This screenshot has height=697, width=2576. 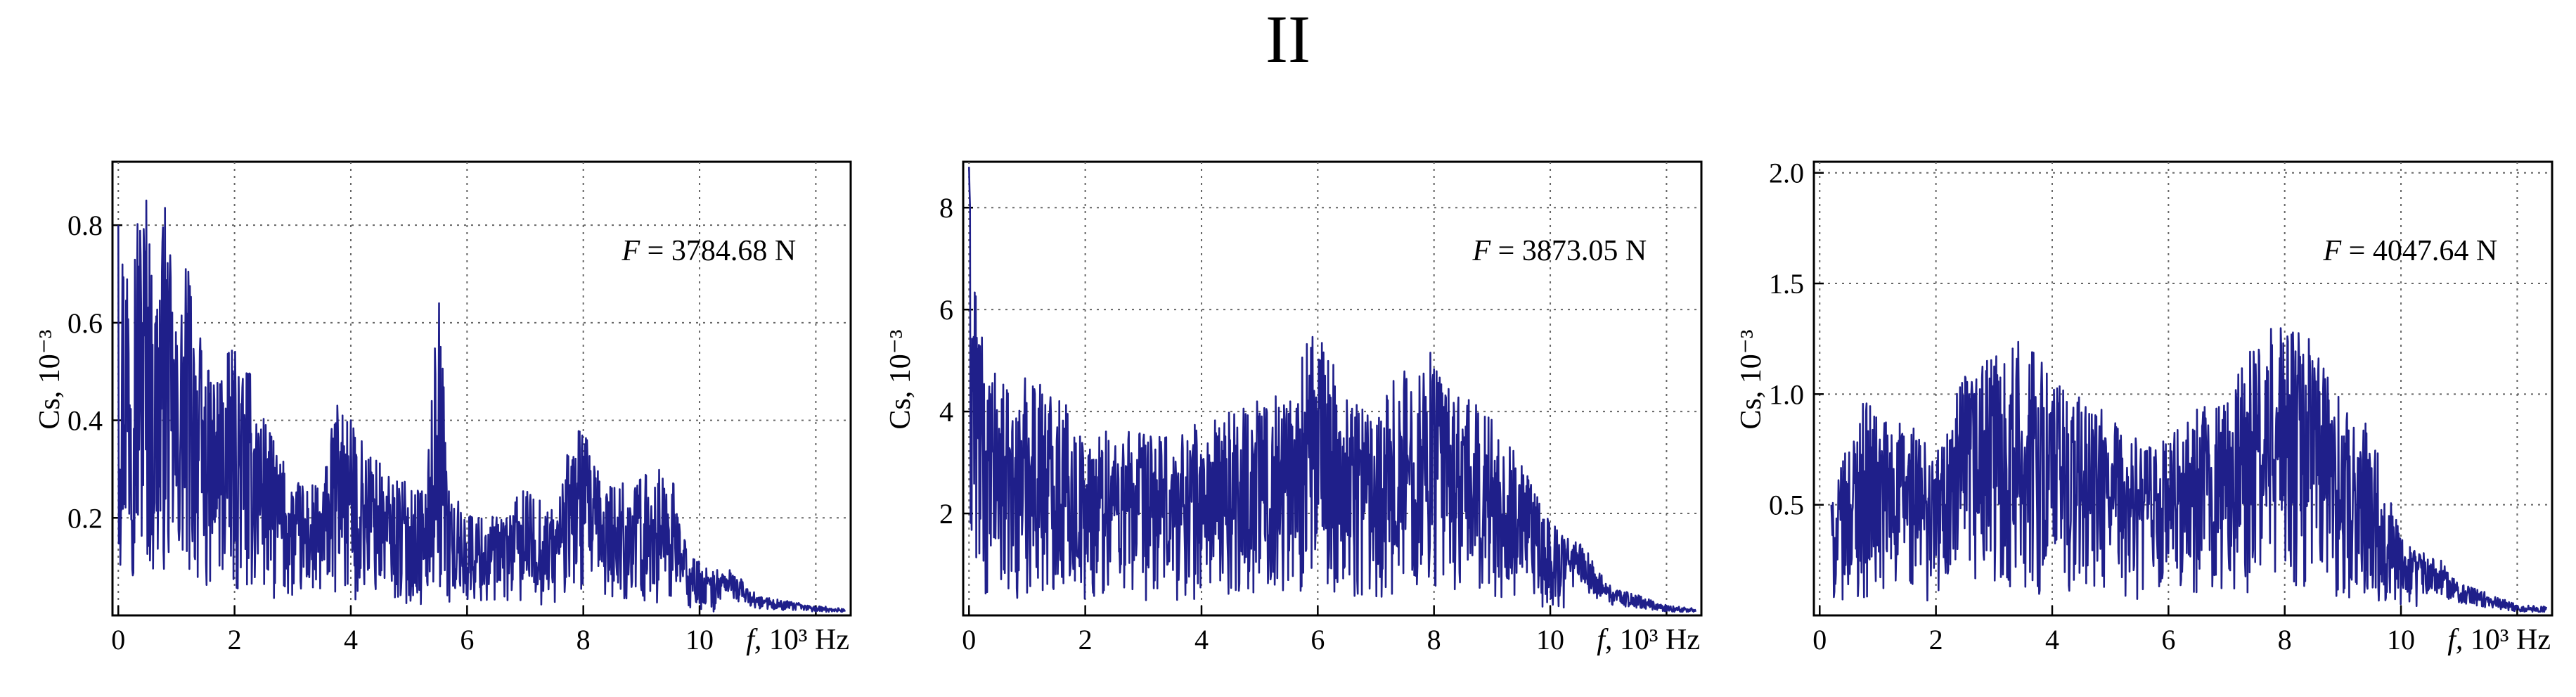 What do you see at coordinates (1786, 173) in the screenshot?
I see `y-tick-label: 2.0` at bounding box center [1786, 173].